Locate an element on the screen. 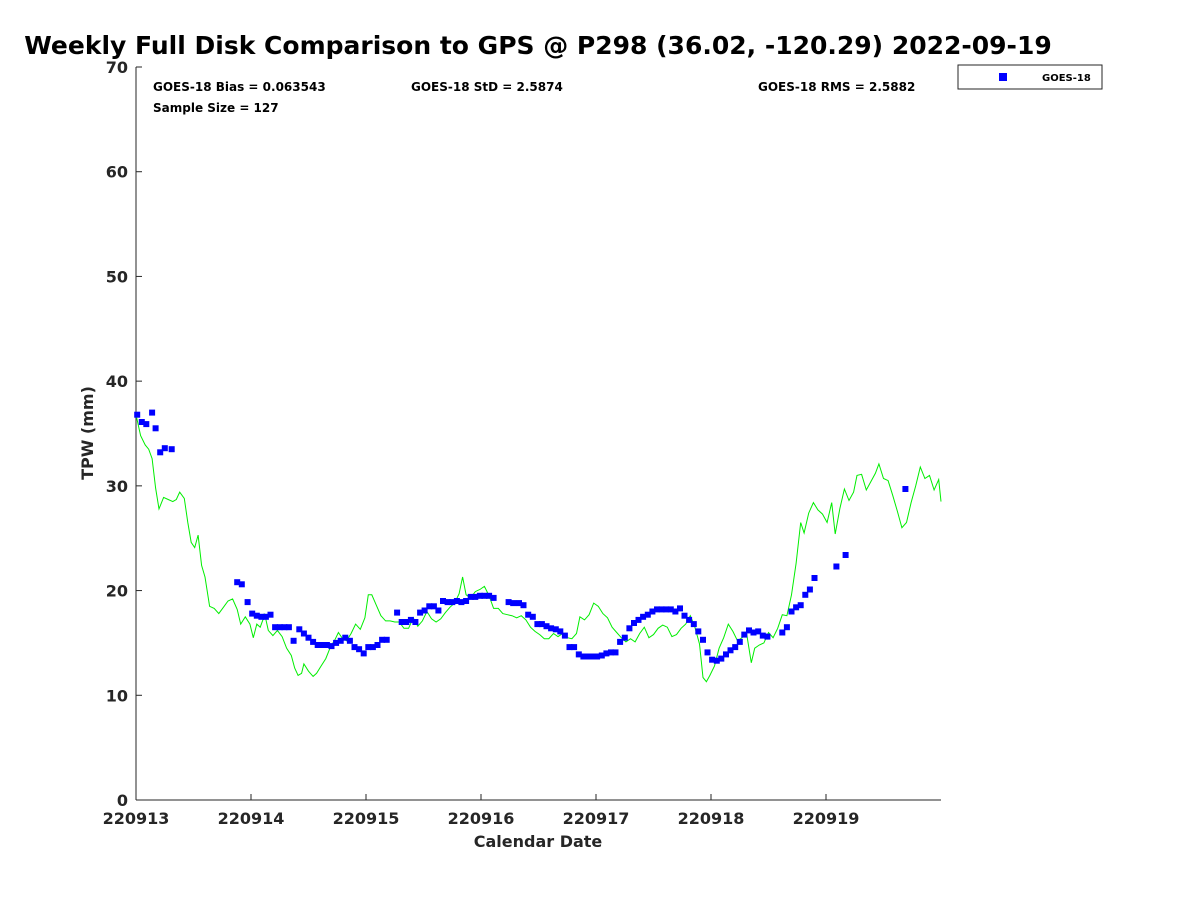 The image size is (1200, 900). std-stat: GOES-18 StD = 2.5874 is located at coordinates (487, 87).